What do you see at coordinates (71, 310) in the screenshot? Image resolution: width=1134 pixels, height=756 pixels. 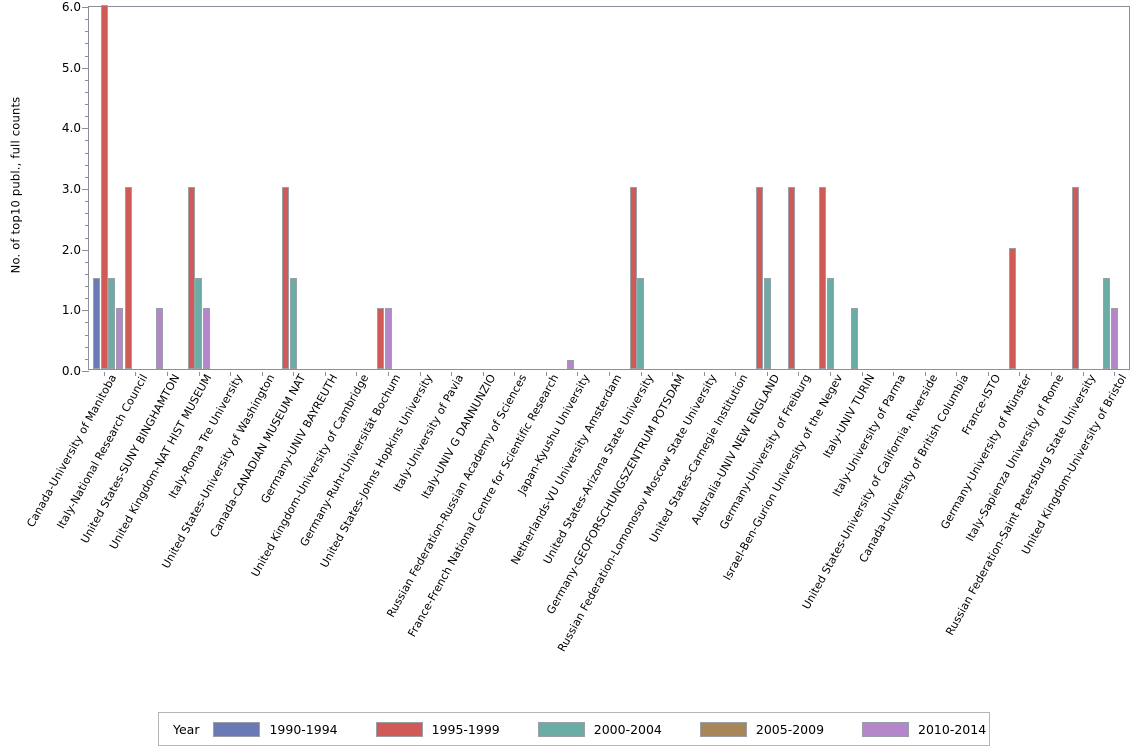 I see `y-tick-label: 1.0` at bounding box center [71, 310].